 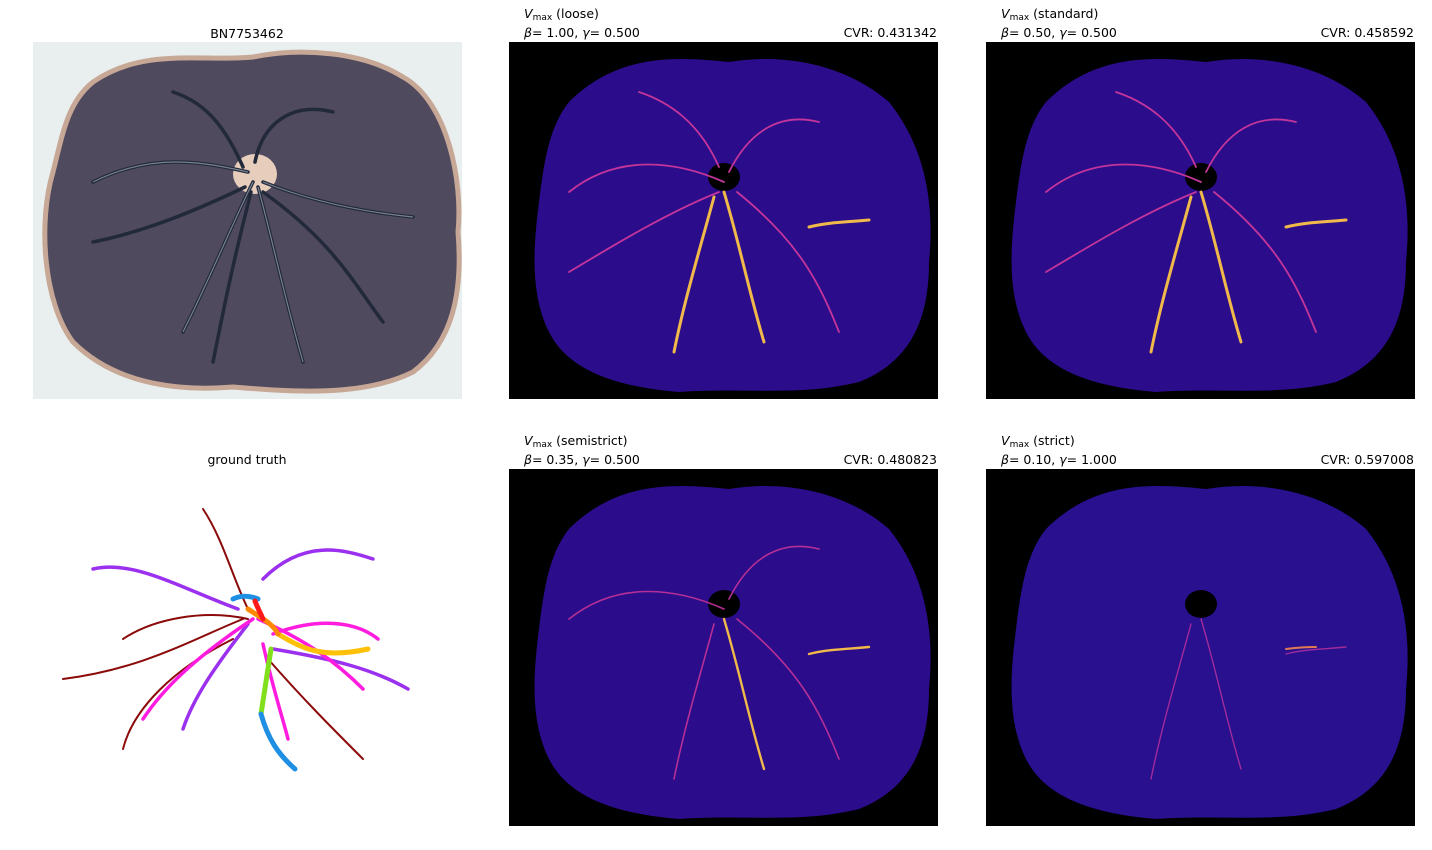 What do you see at coordinates (1367, 459) in the screenshot?
I see `strict-cvr: CVR: 0.597008` at bounding box center [1367, 459].